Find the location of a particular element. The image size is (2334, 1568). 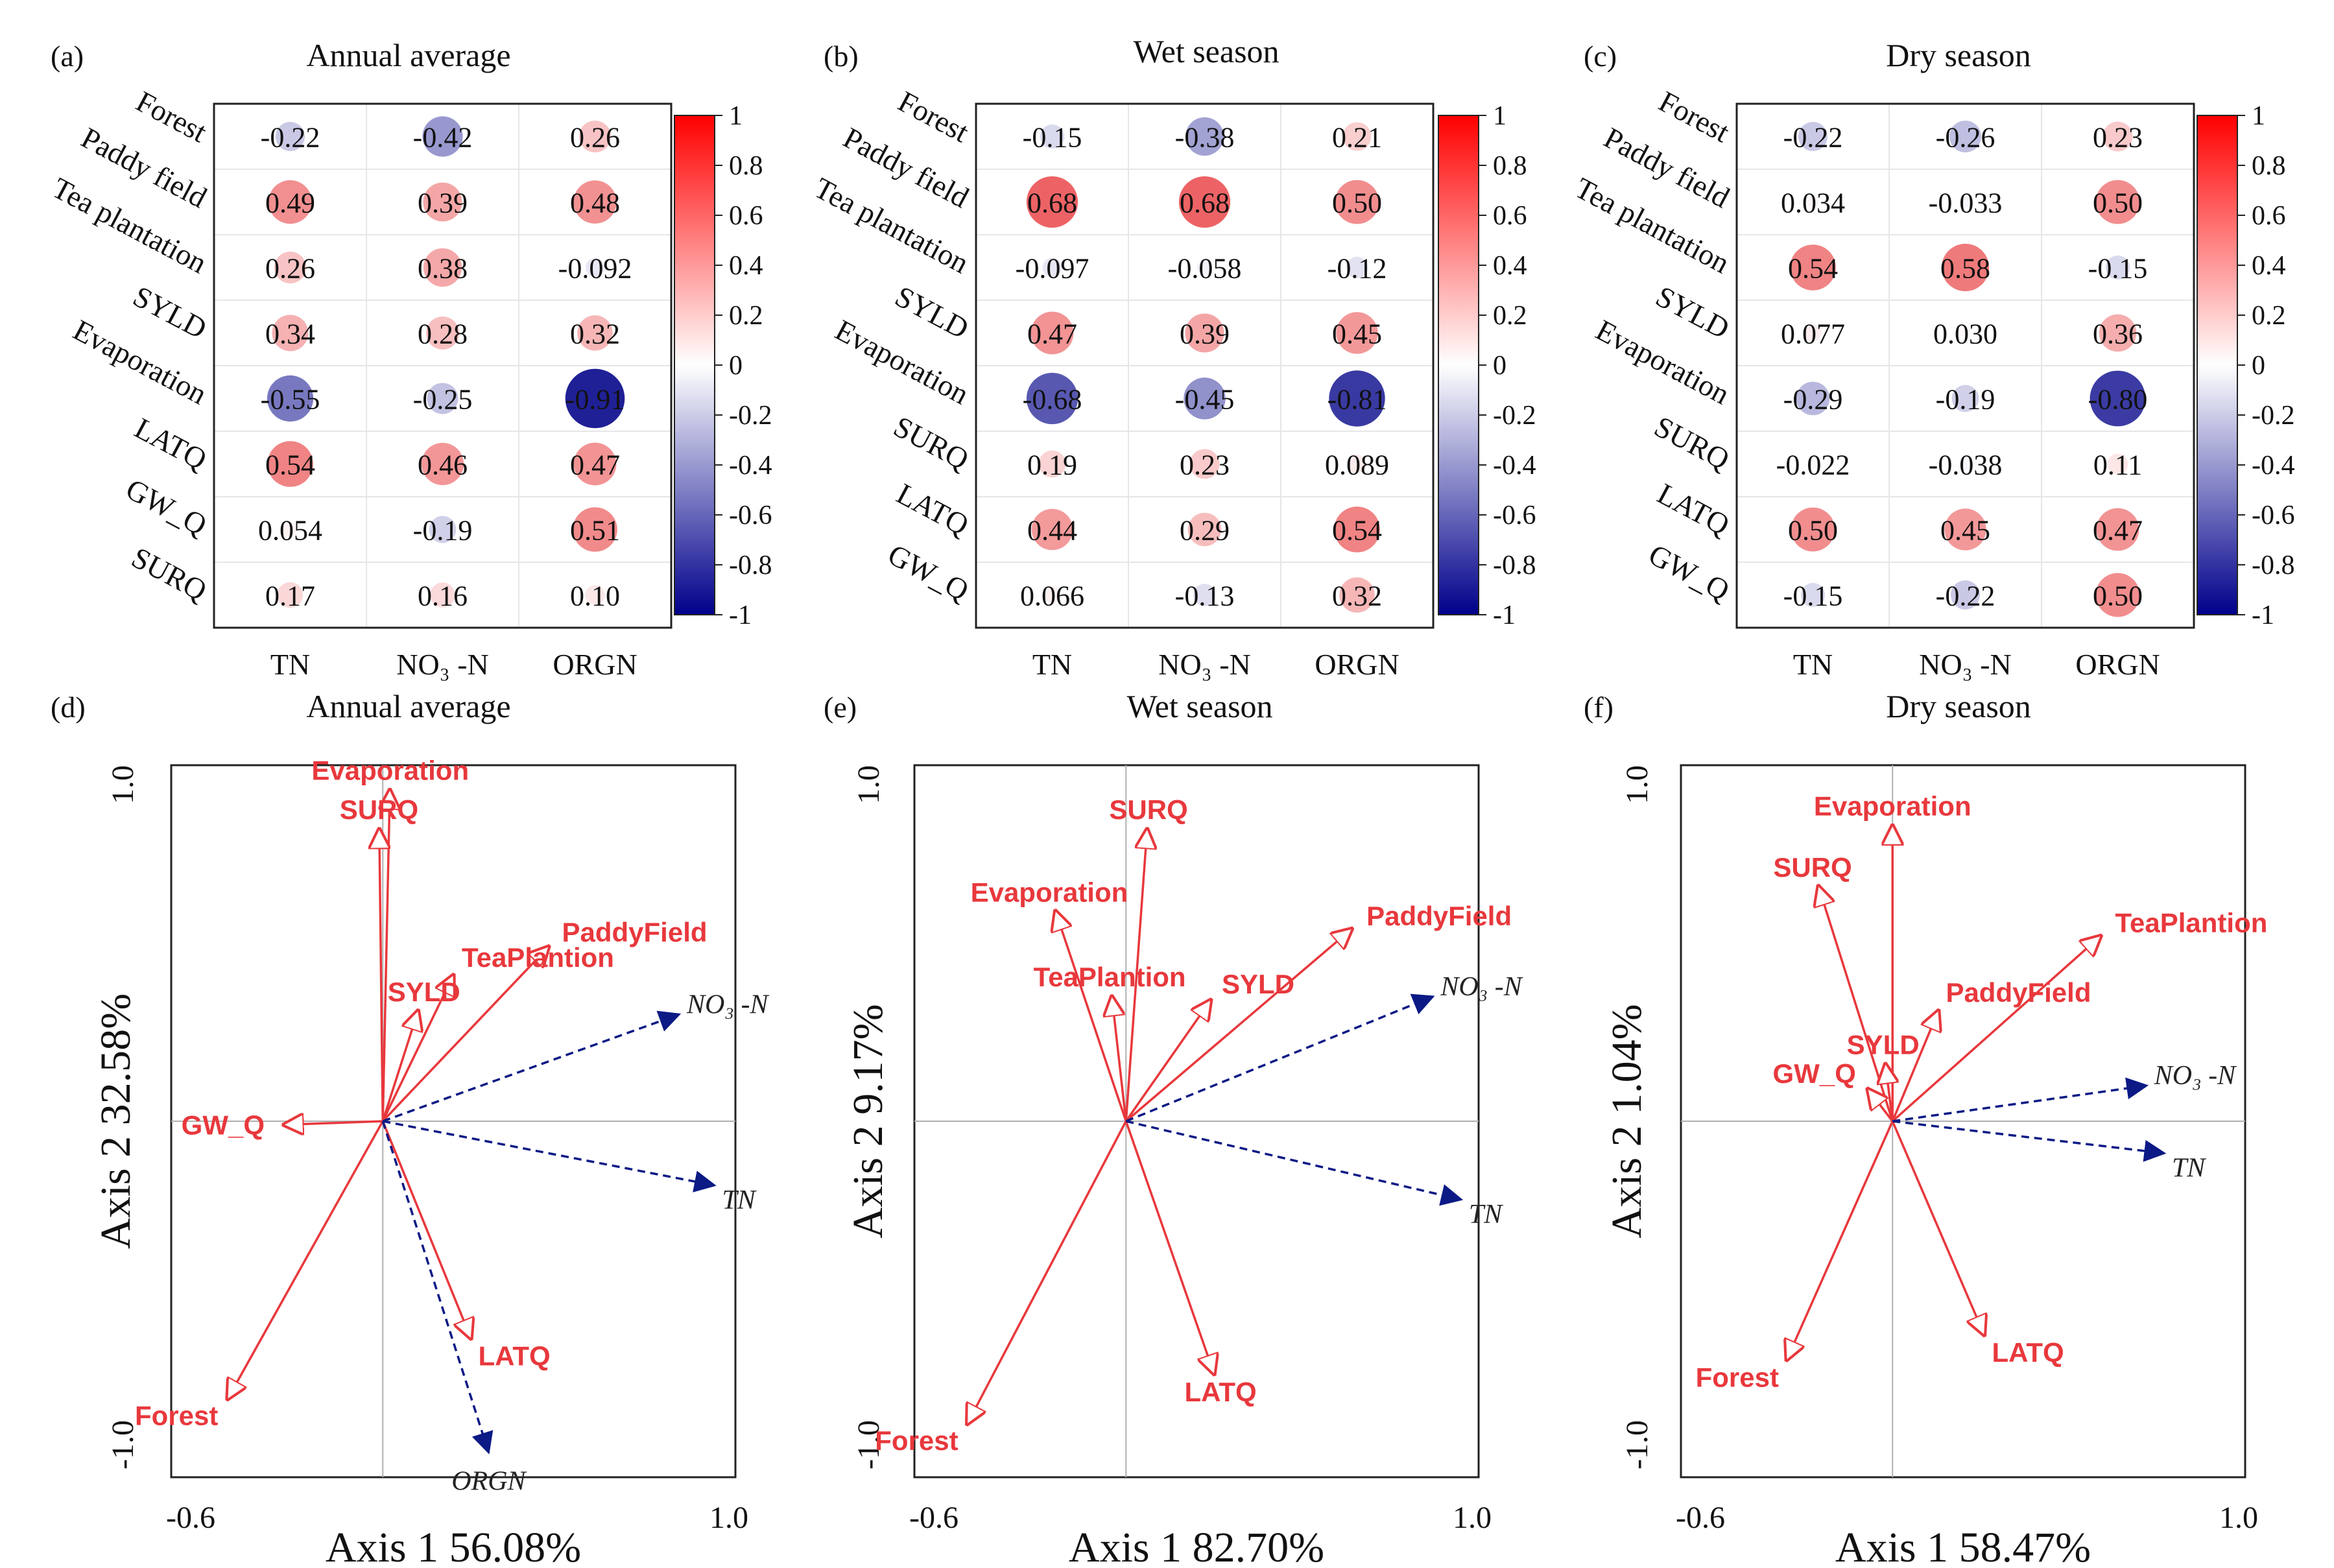

corr-value: 0.10 is located at coordinates (595, 596).